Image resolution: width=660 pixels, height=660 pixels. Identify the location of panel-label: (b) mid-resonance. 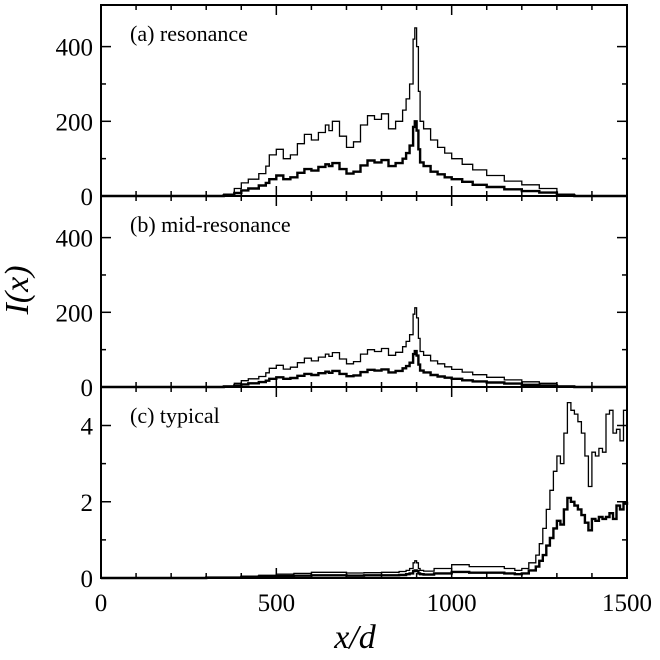
(210, 224).